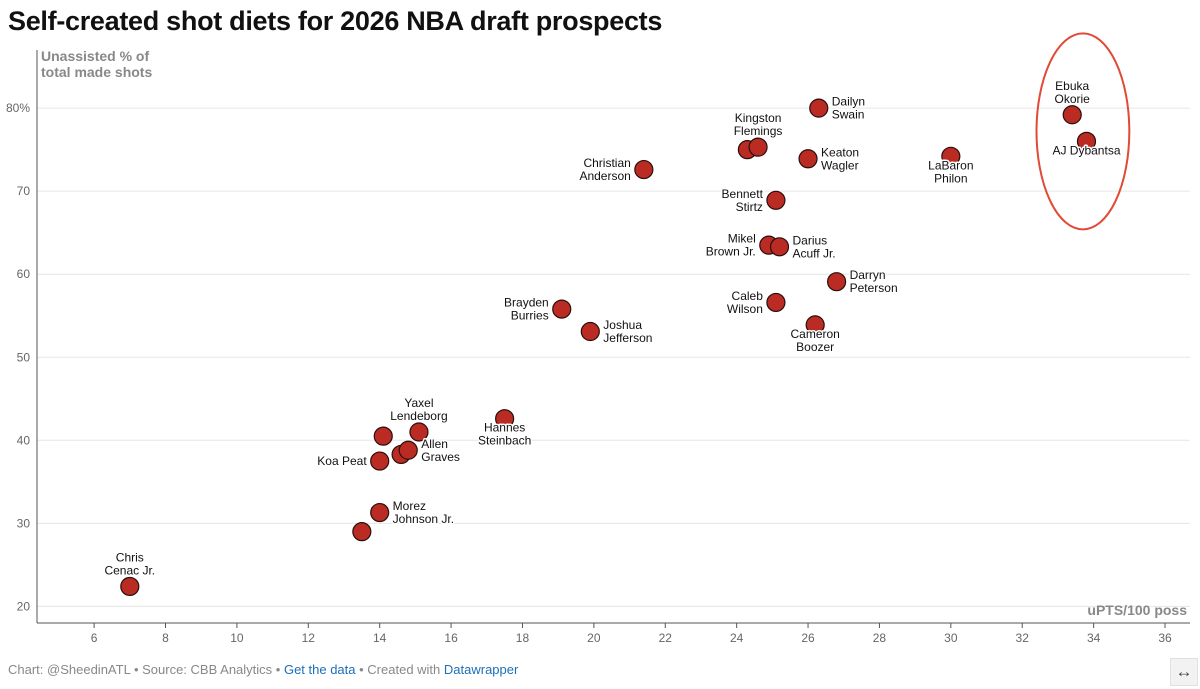  Describe the element at coordinates (745, 309) in the screenshot. I see `point-label: Wilson` at that location.